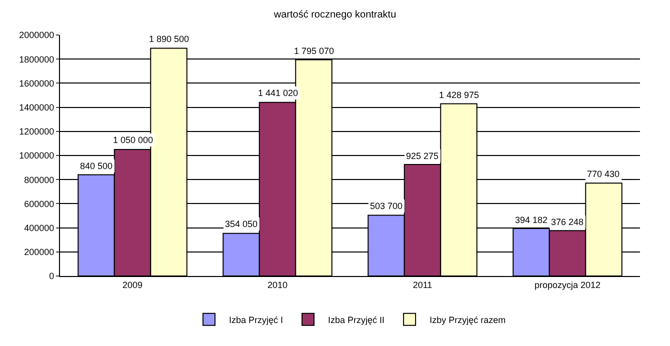 The image size is (670, 346). Describe the element at coordinates (36, 59) in the screenshot. I see `y-tick-label: 1800000` at that location.